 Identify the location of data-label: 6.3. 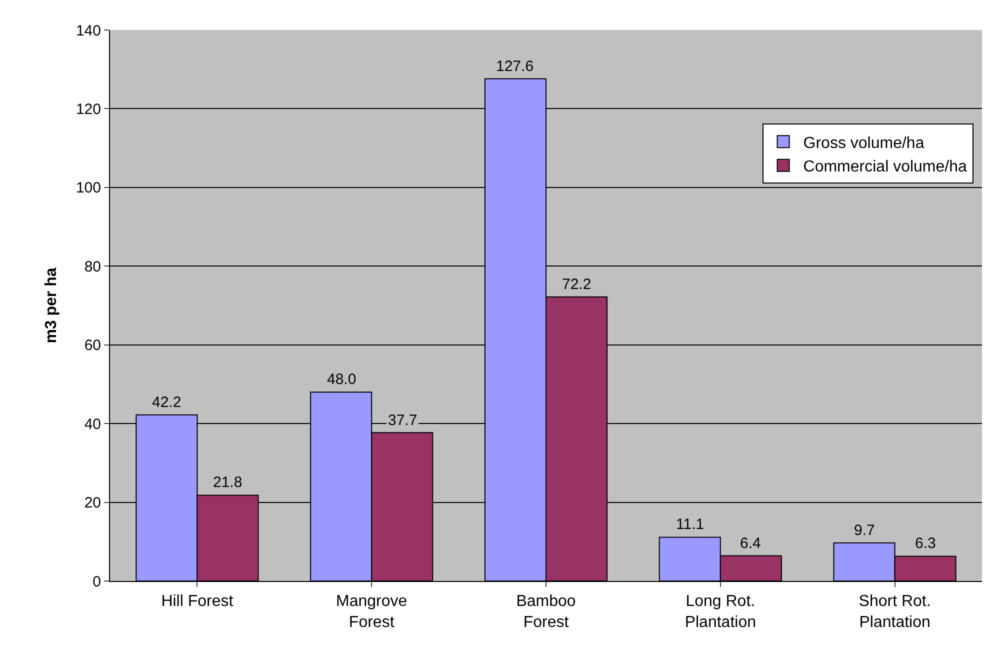
(925, 543).